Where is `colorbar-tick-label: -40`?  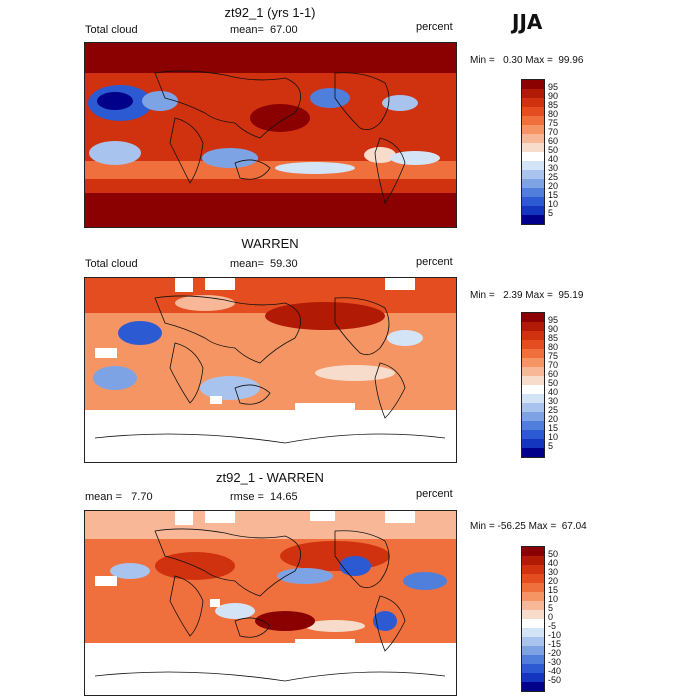
colorbar-tick-label: -40 is located at coordinates (555, 671).